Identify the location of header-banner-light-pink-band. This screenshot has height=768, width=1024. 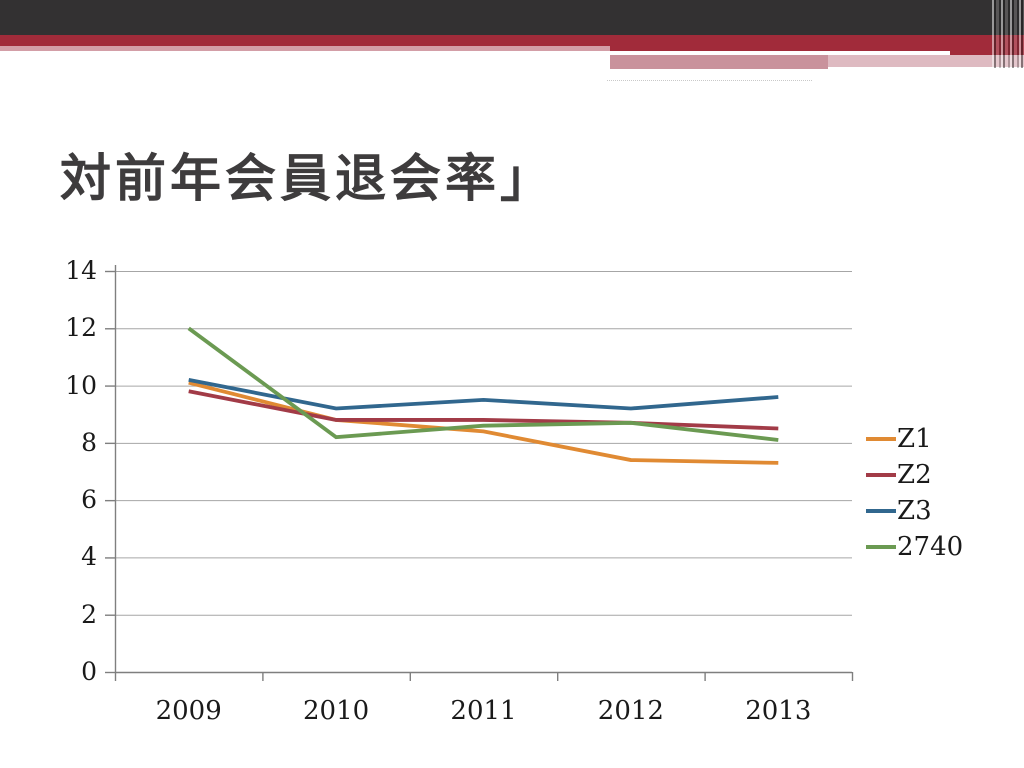
(926, 61).